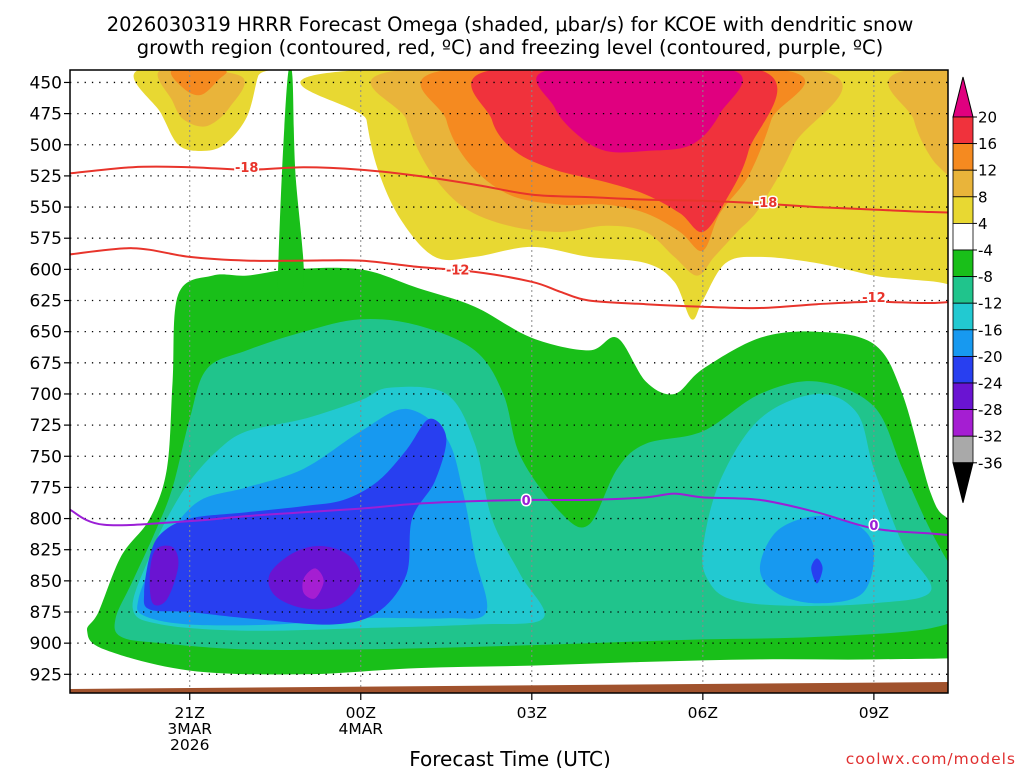 The image size is (1024, 768). What do you see at coordinates (46, 239) in the screenshot?
I see `y-tick-label-5: 575` at bounding box center [46, 239].